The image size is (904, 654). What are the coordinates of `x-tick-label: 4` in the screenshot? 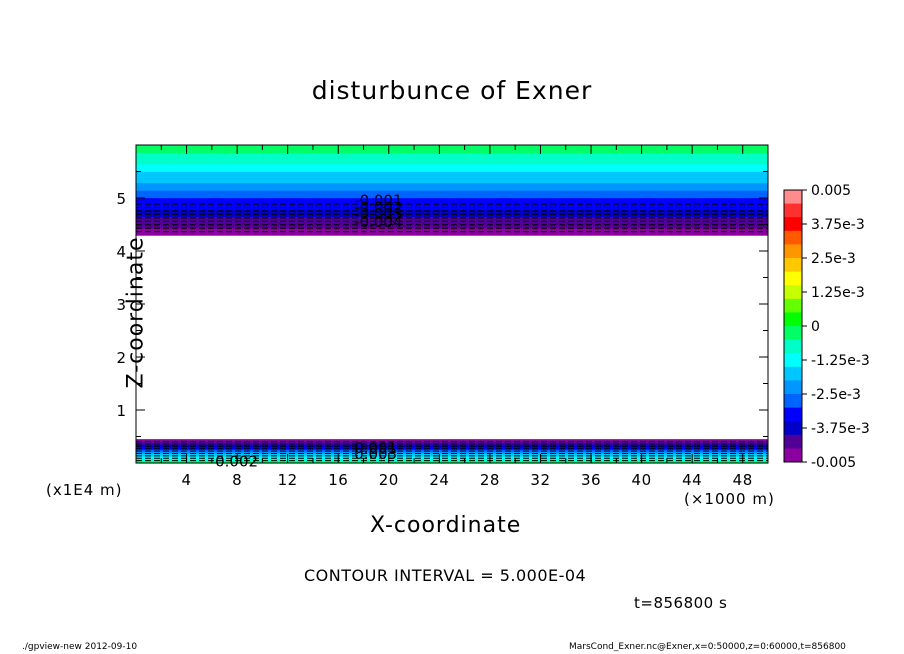 It's located at (187, 480).